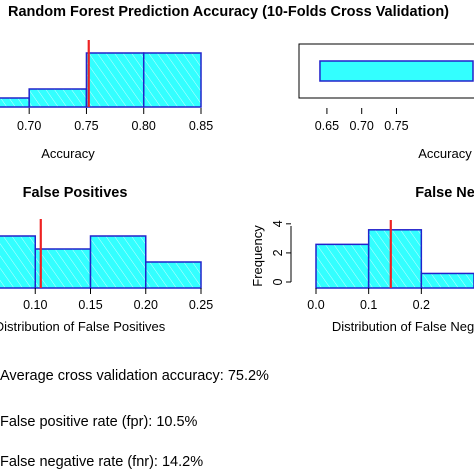 The image size is (474, 474). Describe the element at coordinates (278, 281) in the screenshot. I see `y-tick-label: 0` at that location.